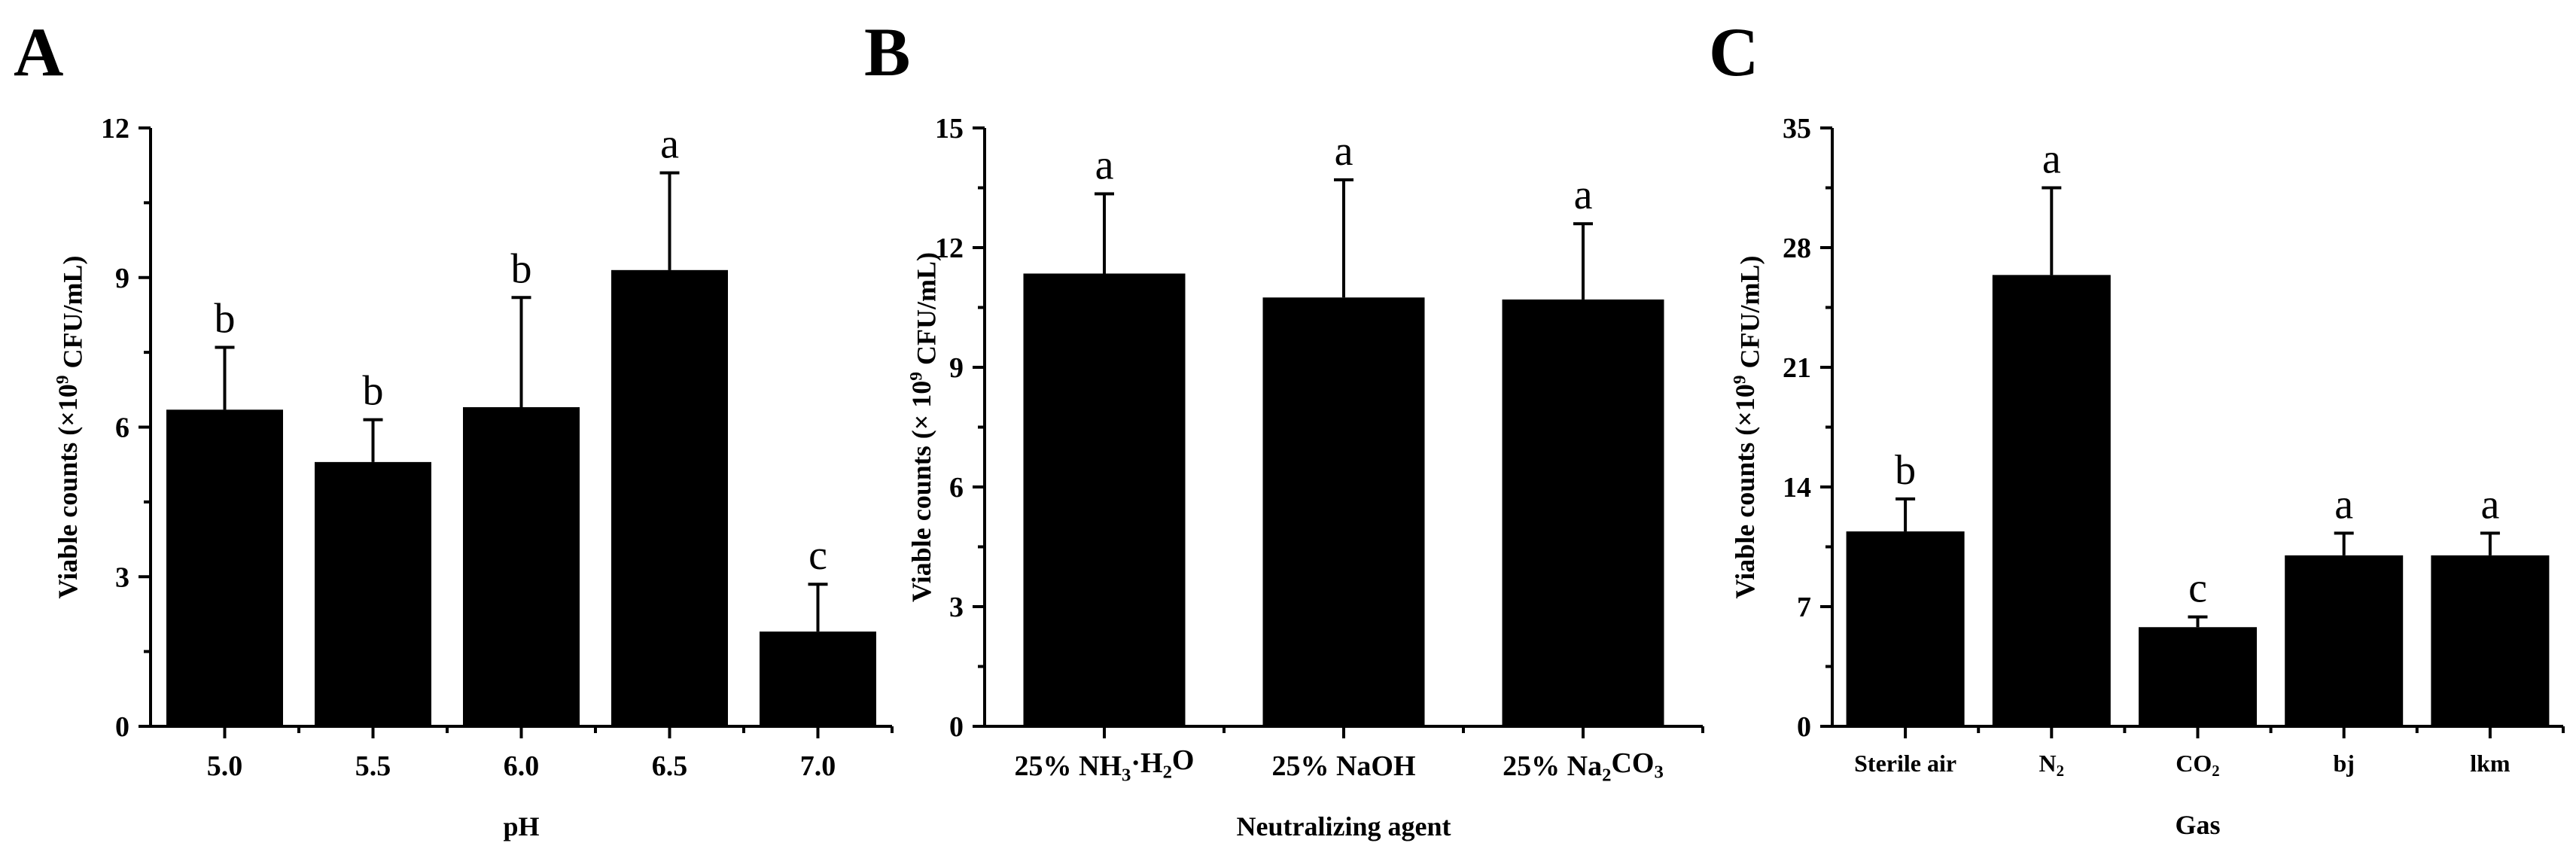 The image size is (2576, 849). I want to click on y-tick-label: 28, so click(1797, 248).